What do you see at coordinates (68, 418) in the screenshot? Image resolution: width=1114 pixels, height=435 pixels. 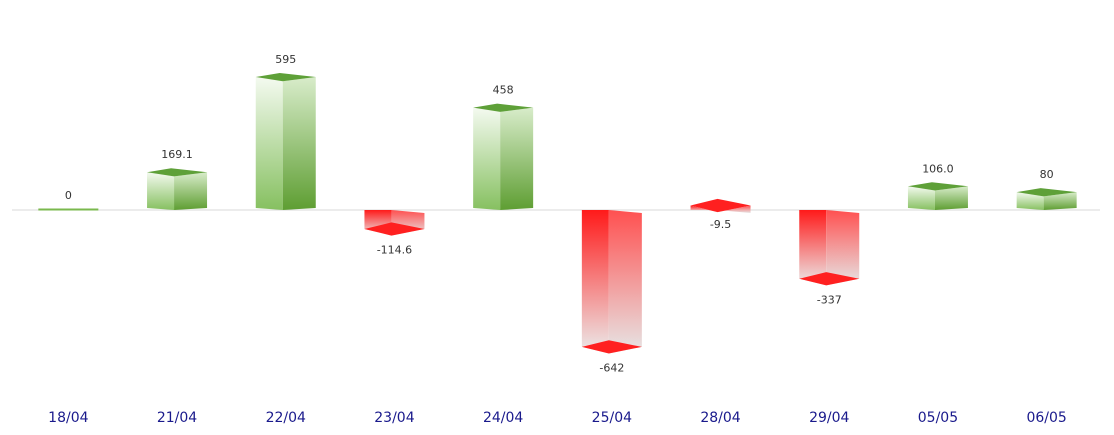 I see `x-tick-label: 18/04` at bounding box center [68, 418].